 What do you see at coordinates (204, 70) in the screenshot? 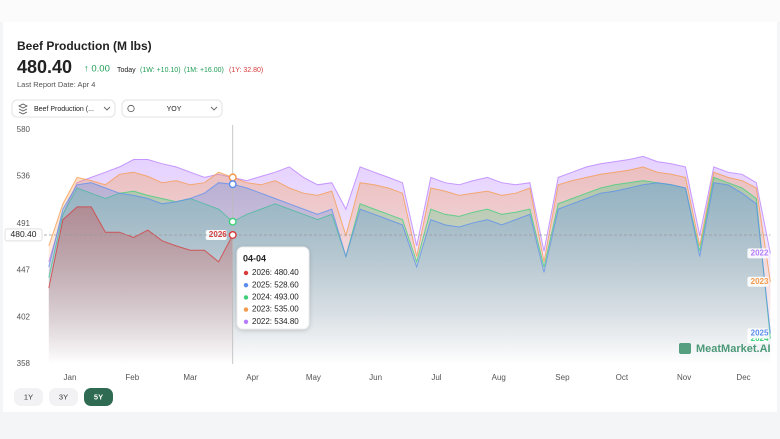
I see `month-change: (1M: +16.00)` at bounding box center [204, 70].